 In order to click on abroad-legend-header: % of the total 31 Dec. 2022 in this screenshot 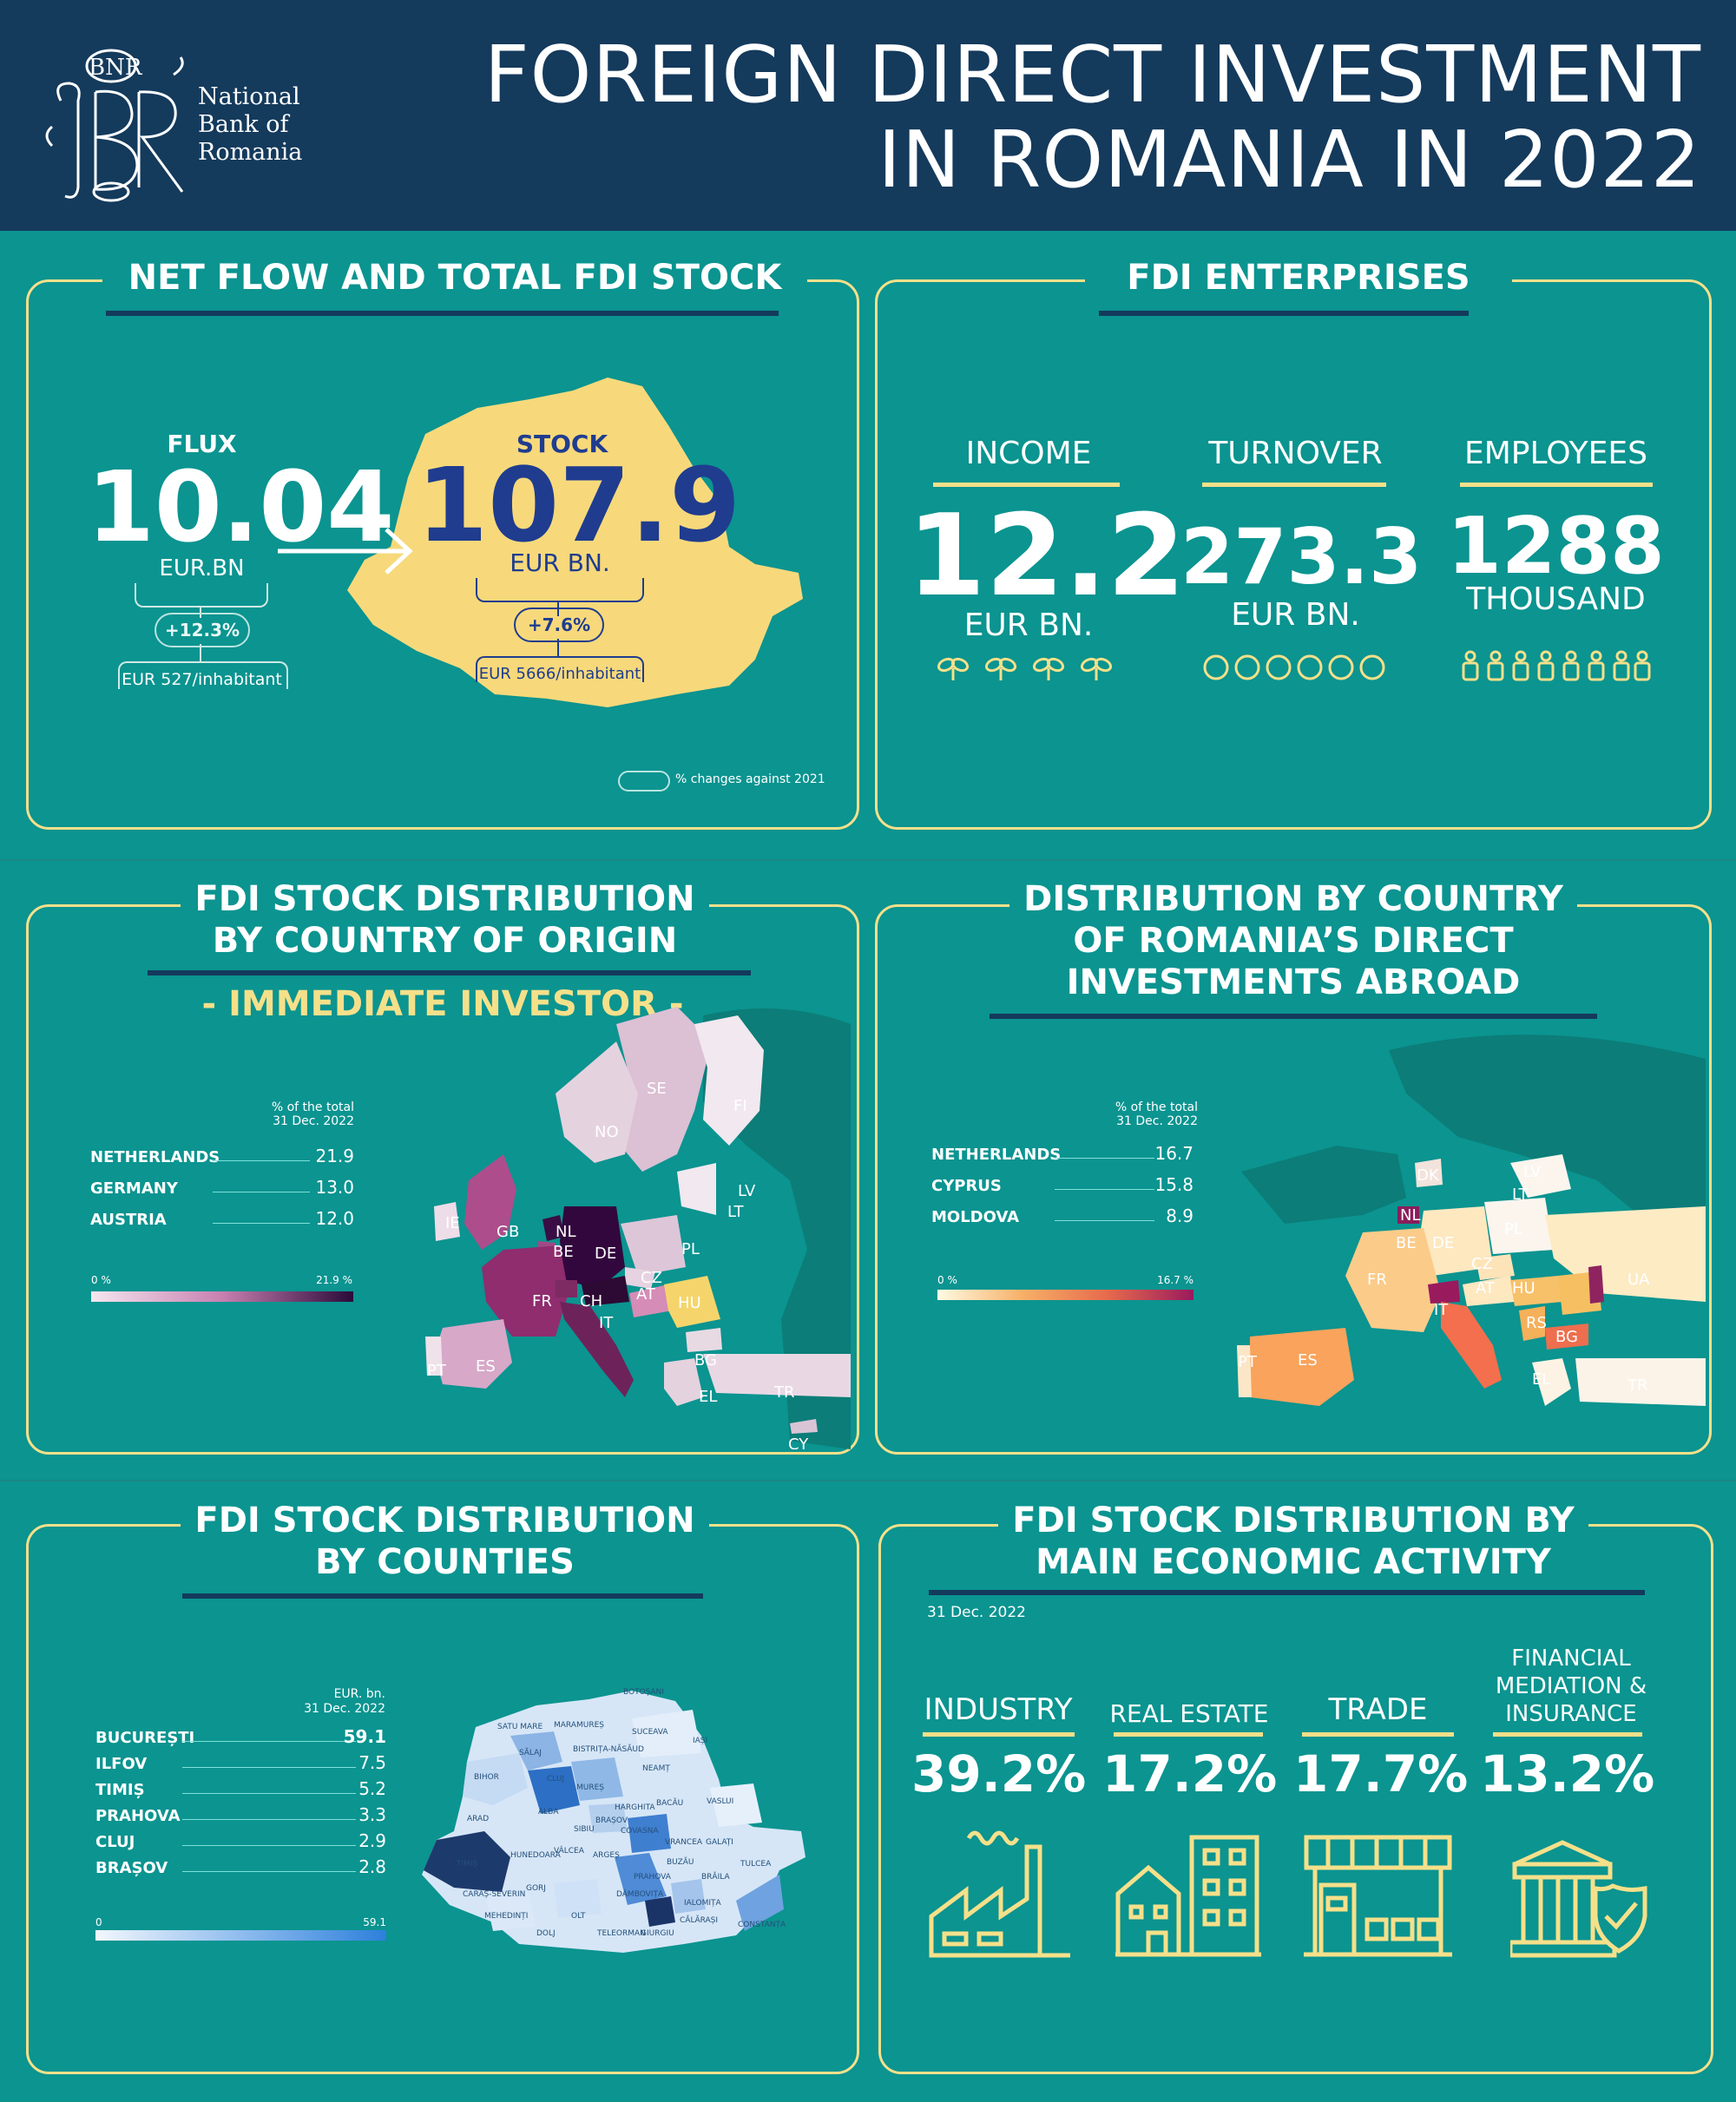, I will do `click(1146, 1114)`.